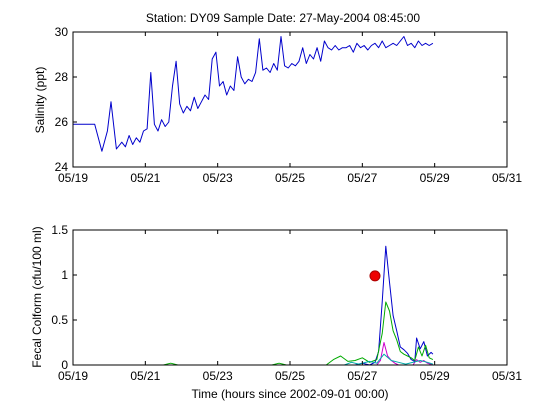 This screenshot has height=420, width=560. Describe the element at coordinates (253, 359) in the screenshot. I see `fecal-coliform-series-line-fc_cyan` at that location.